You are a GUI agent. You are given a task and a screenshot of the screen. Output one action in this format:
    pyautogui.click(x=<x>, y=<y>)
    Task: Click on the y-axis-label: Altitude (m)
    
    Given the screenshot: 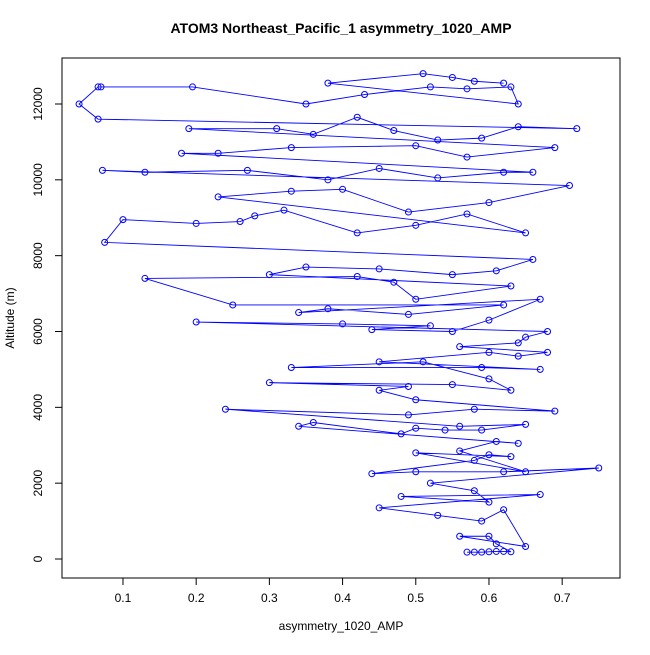 What is the action you would take?
    pyautogui.click(x=10, y=317)
    